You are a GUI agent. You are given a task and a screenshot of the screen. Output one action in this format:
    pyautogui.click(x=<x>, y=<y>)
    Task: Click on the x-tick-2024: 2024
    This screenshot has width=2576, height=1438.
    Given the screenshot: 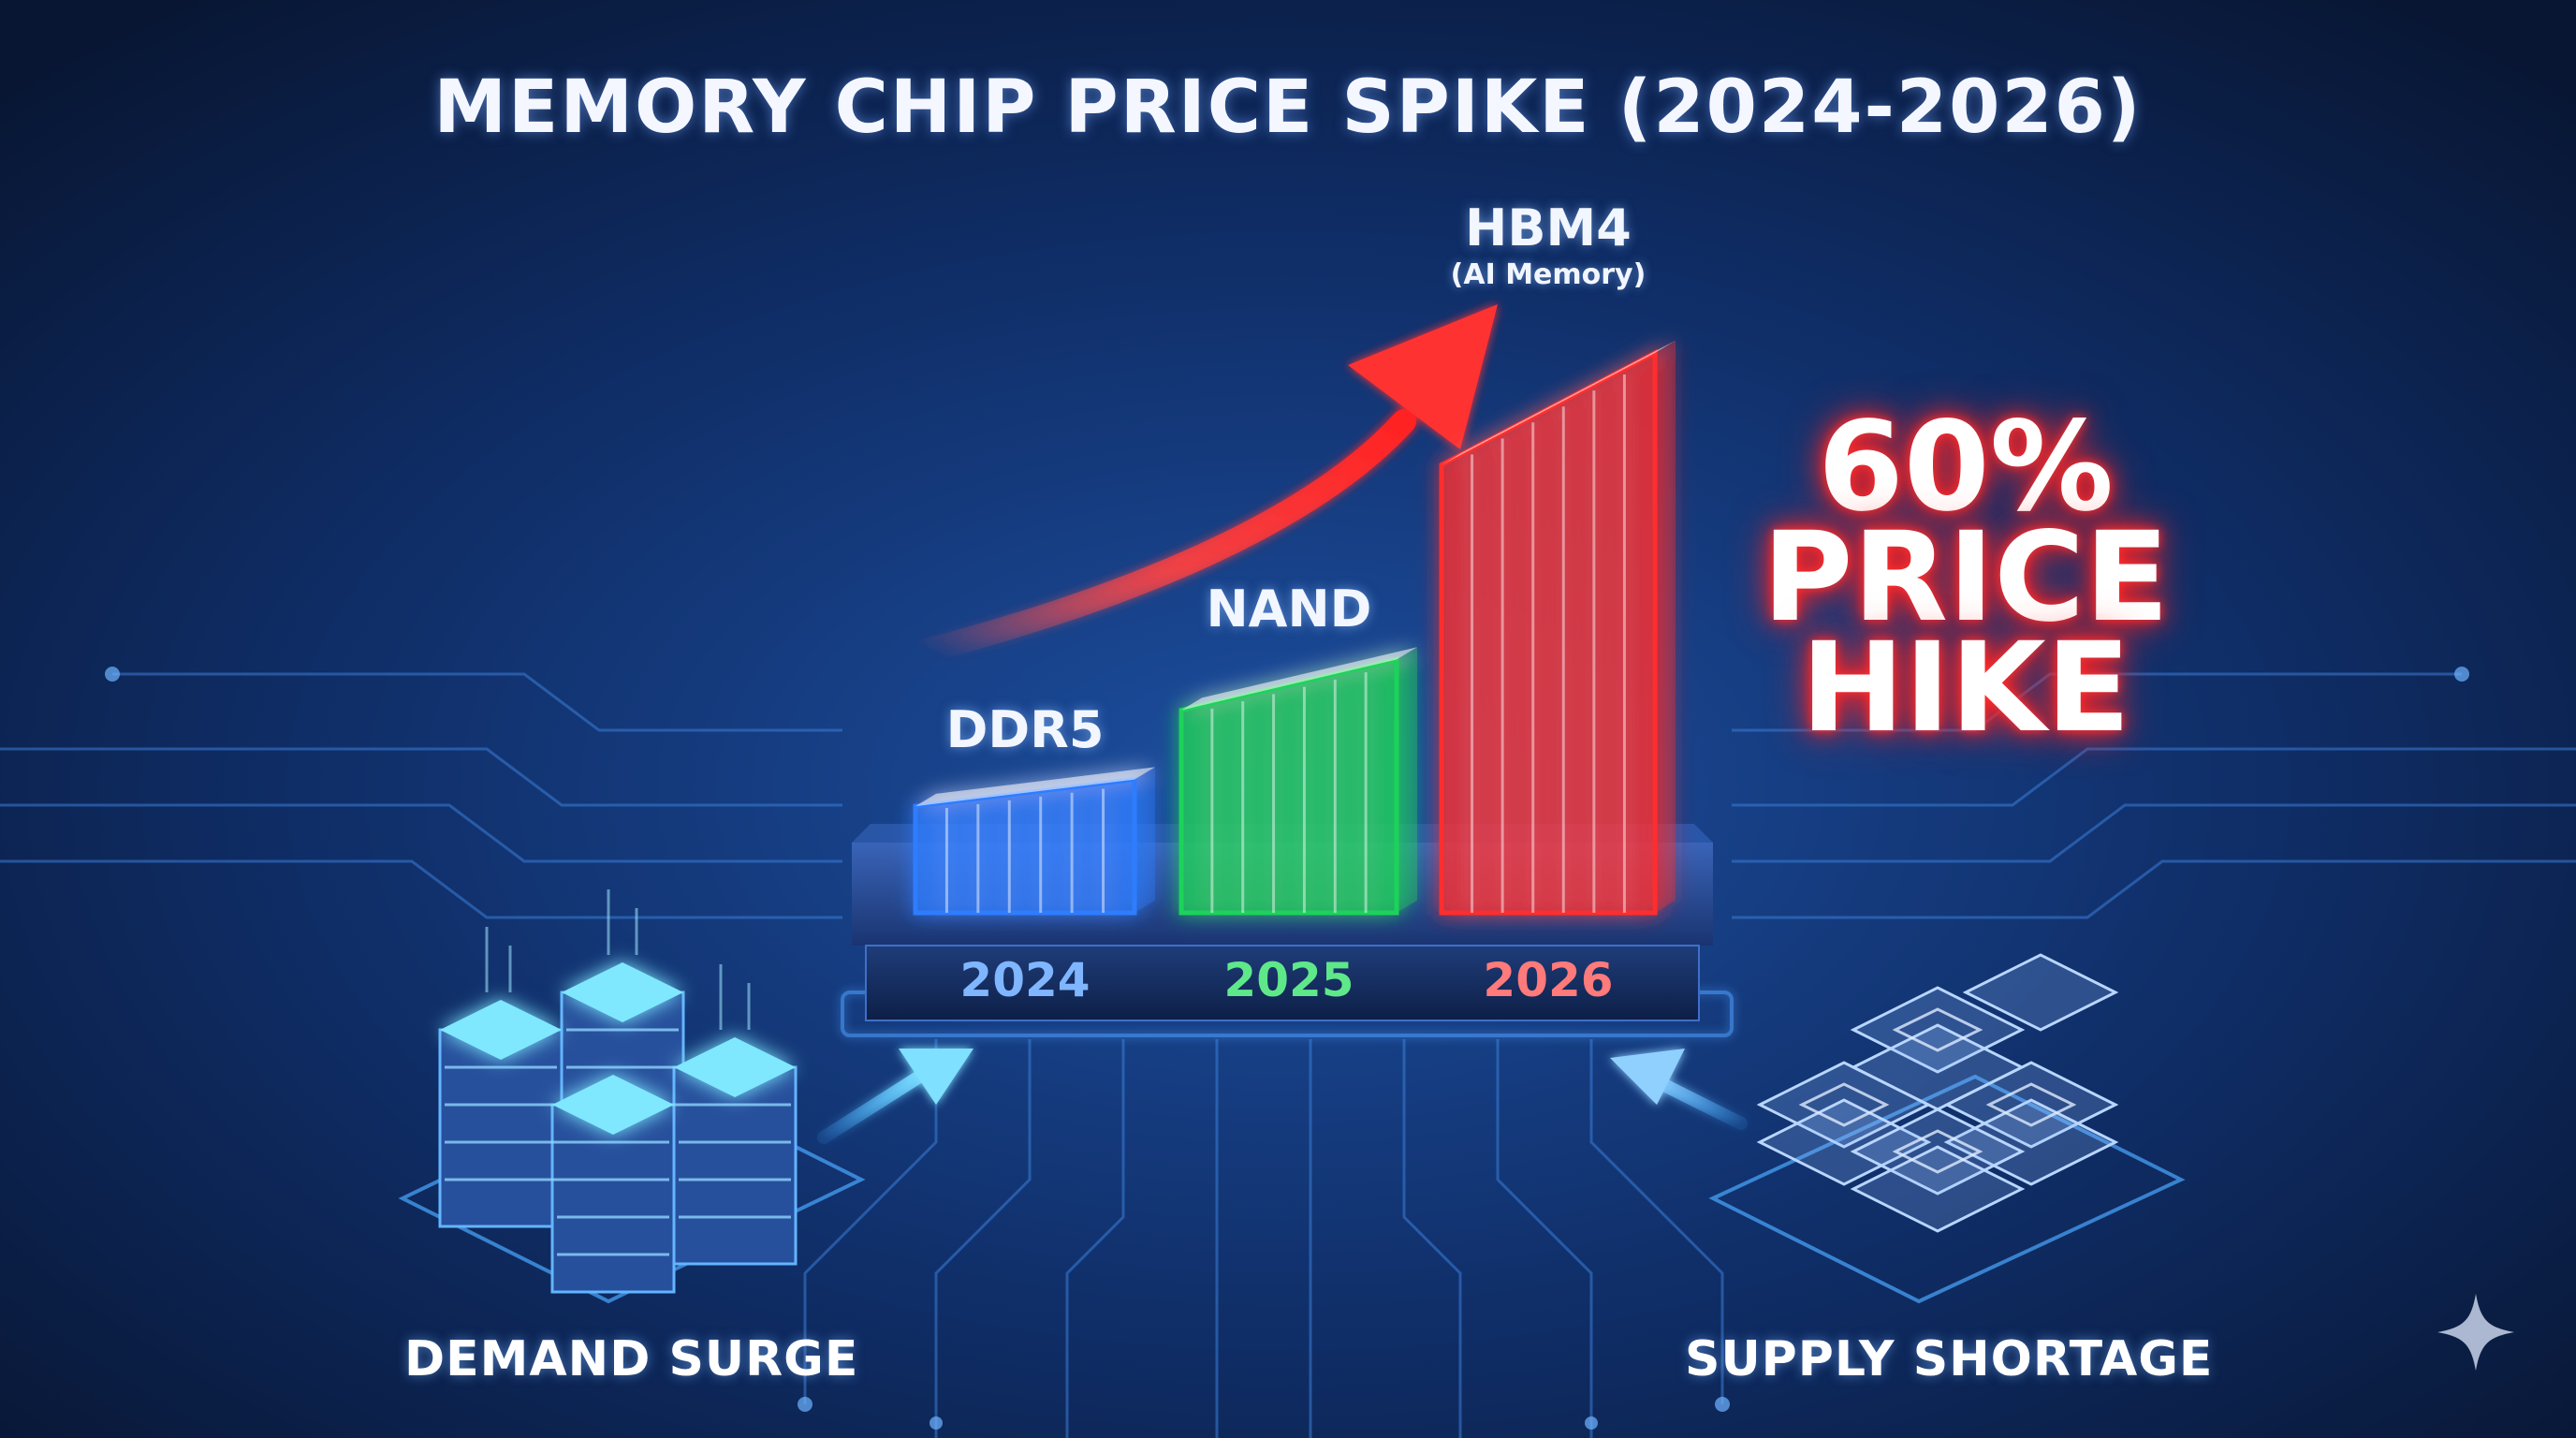 What is the action you would take?
    pyautogui.click(x=1024, y=980)
    